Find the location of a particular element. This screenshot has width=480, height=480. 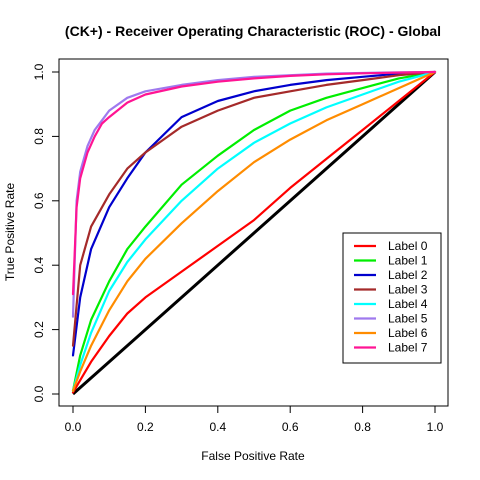

legend-label: Label 4 is located at coordinates (408, 304).